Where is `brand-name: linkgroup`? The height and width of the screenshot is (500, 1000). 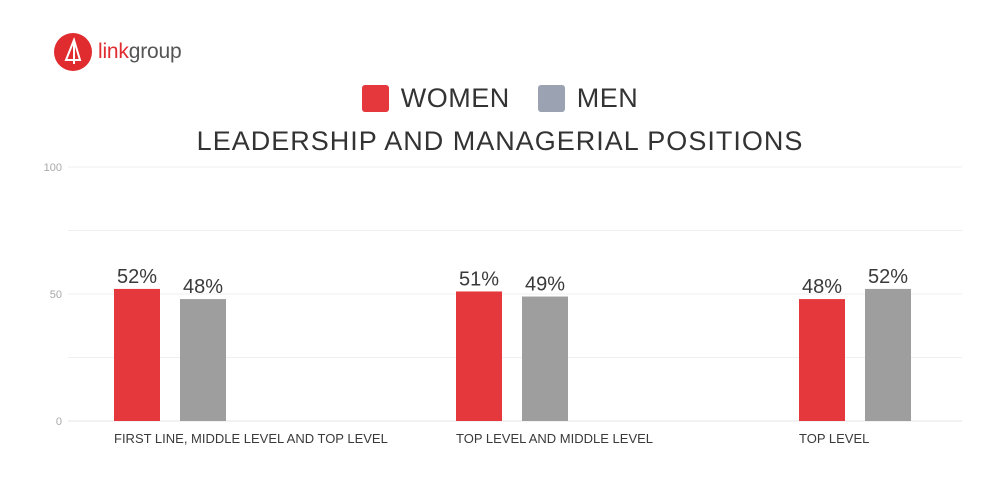 brand-name: linkgroup is located at coordinates (140, 52).